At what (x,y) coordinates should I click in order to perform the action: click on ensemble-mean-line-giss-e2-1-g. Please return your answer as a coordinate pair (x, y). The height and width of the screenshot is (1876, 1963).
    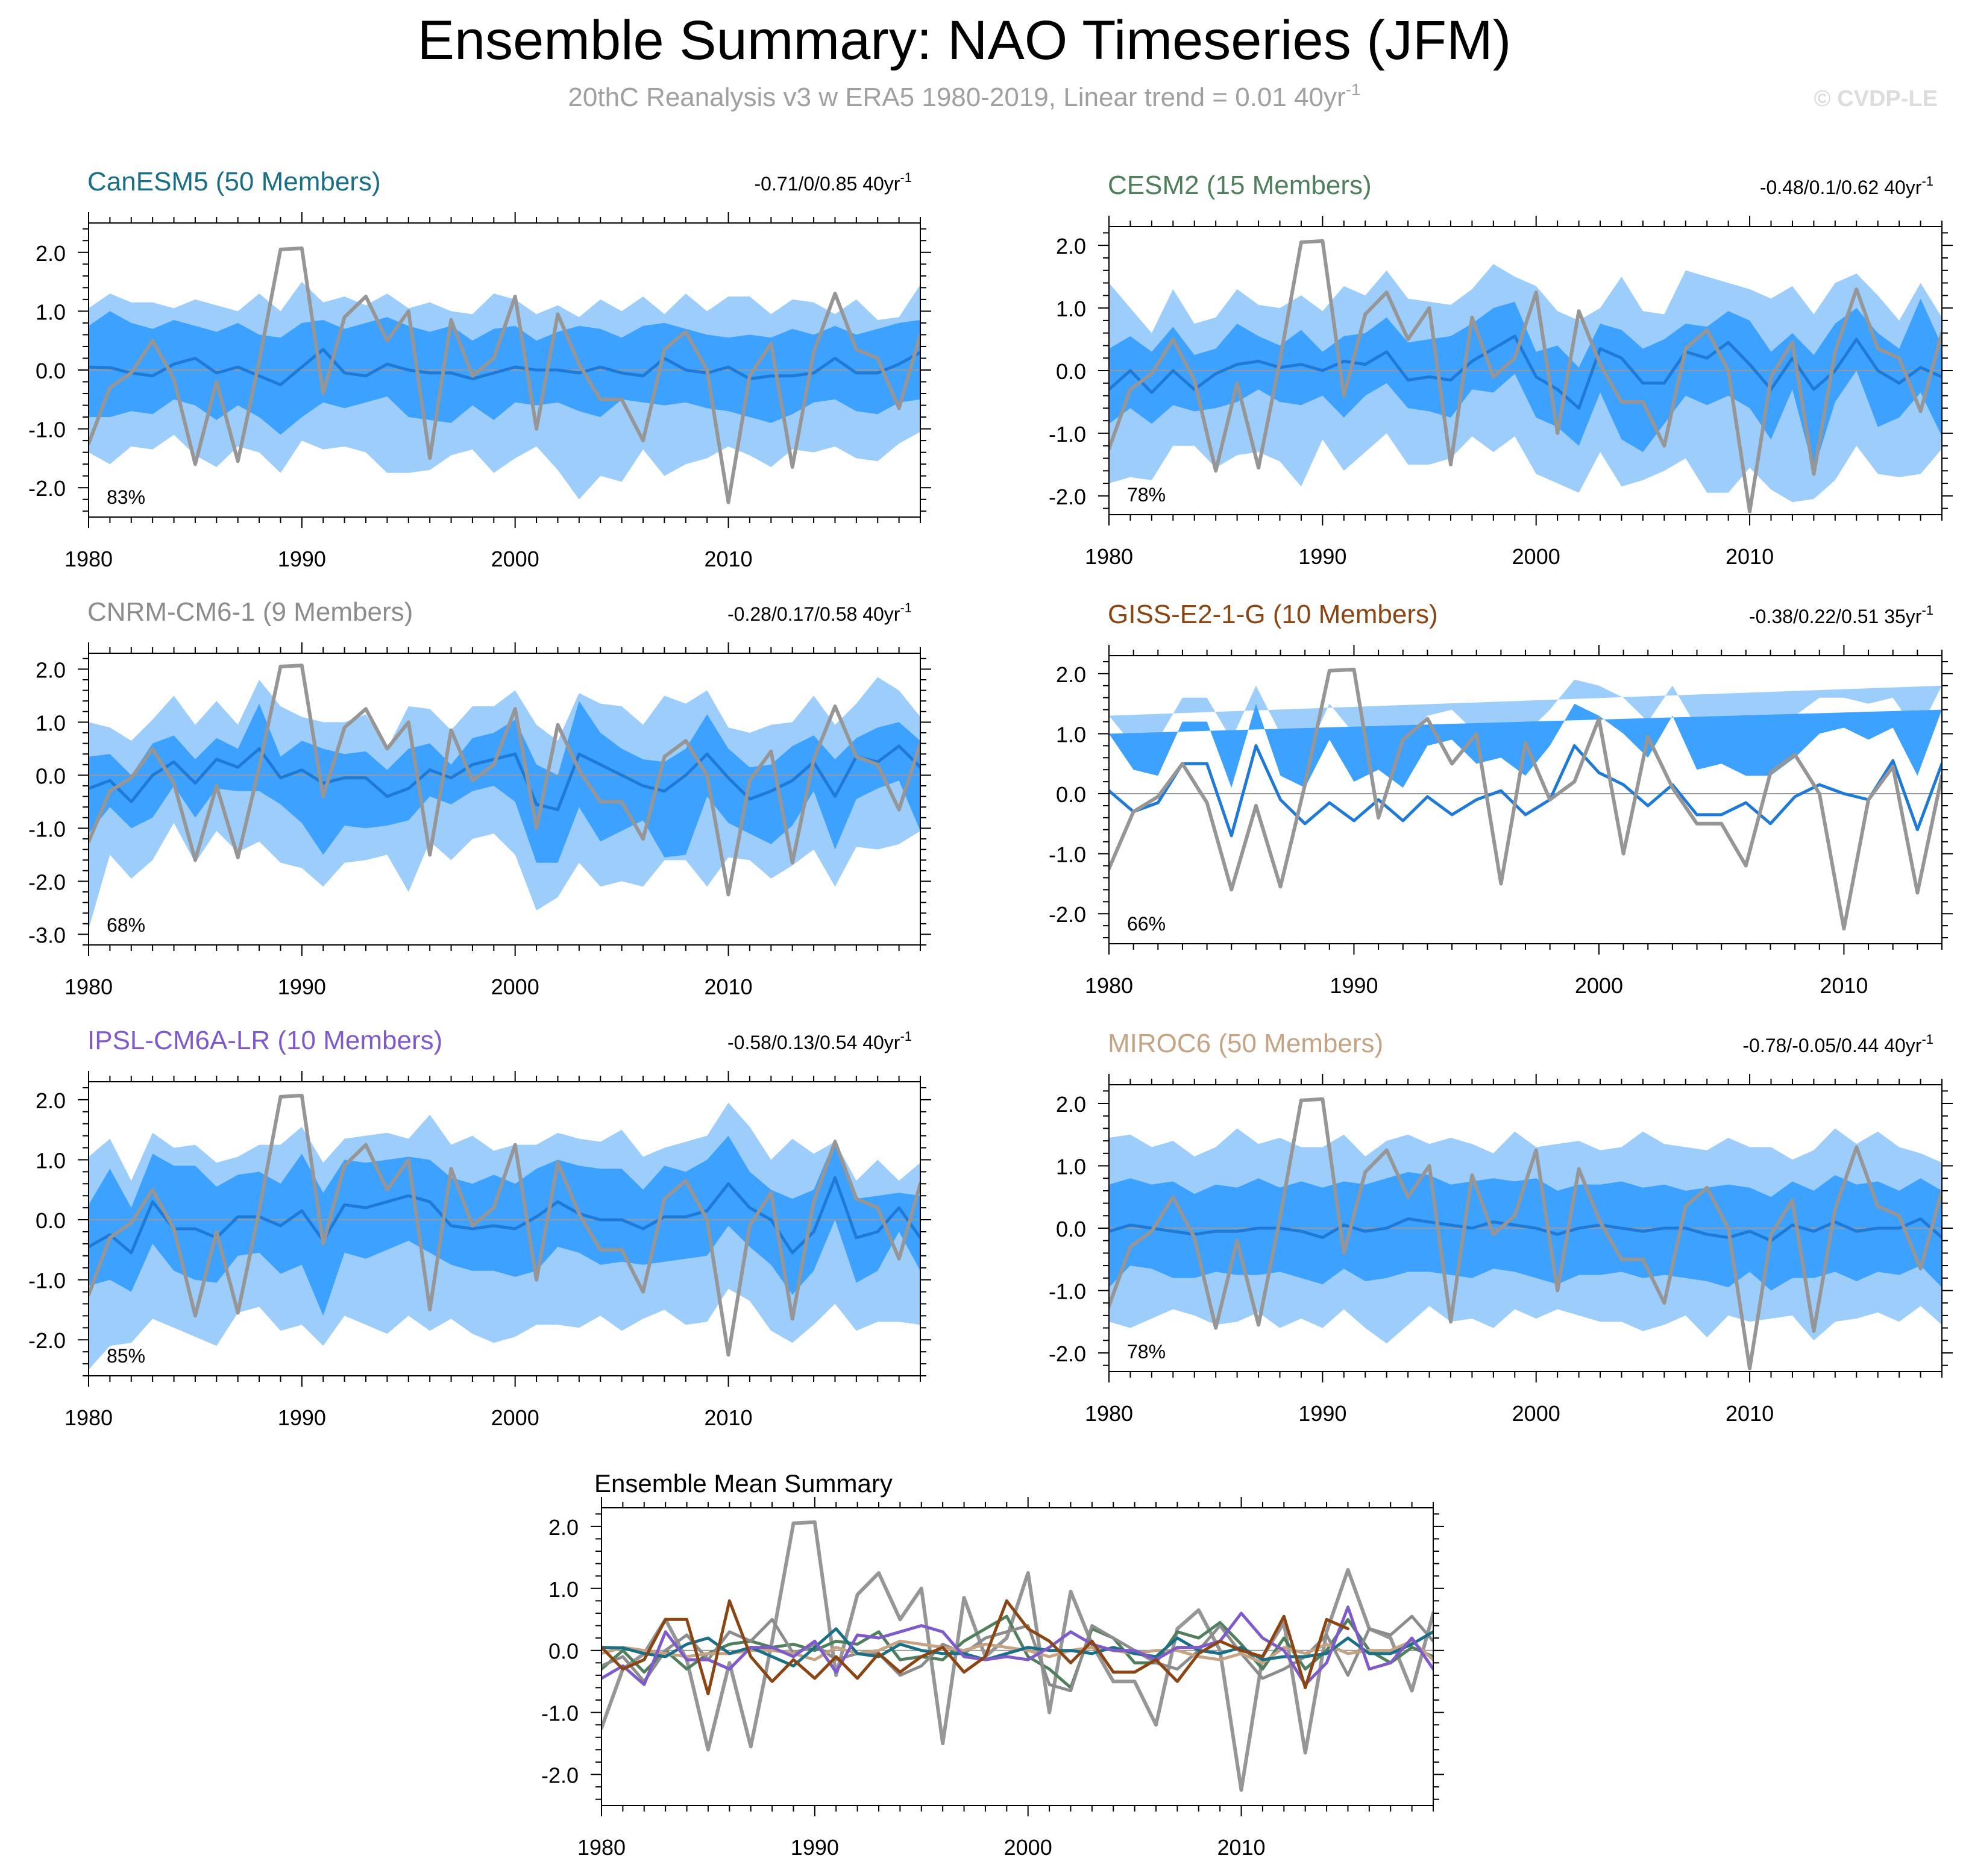
    Looking at the image, I should click on (975, 1647).